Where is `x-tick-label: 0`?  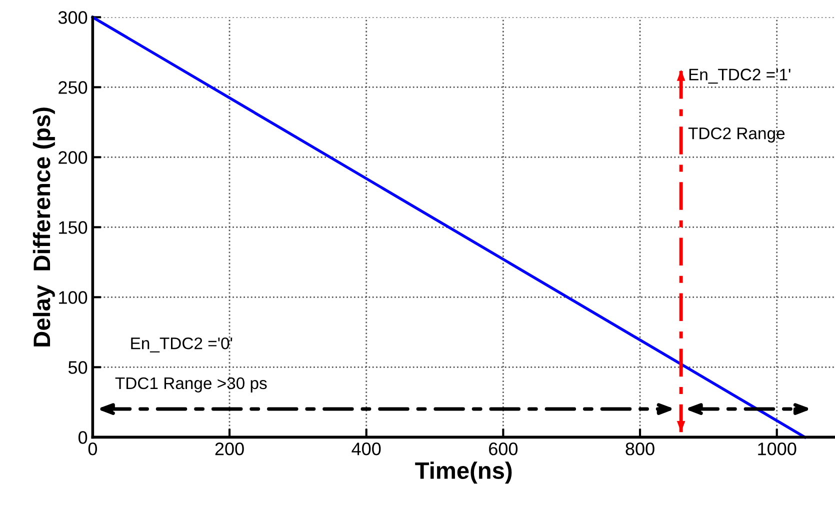 x-tick-label: 0 is located at coordinates (92, 449).